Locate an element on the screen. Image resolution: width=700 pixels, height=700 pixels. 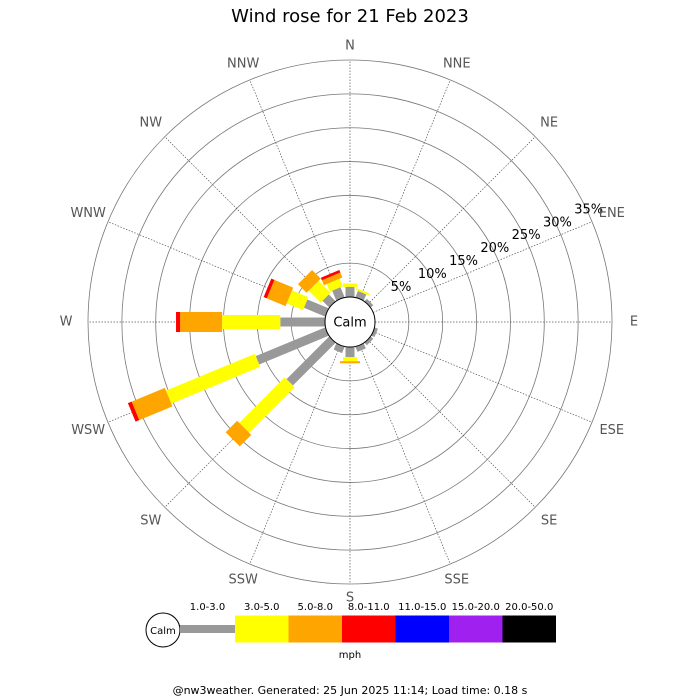
ring-label: 30% is located at coordinates (557, 222).